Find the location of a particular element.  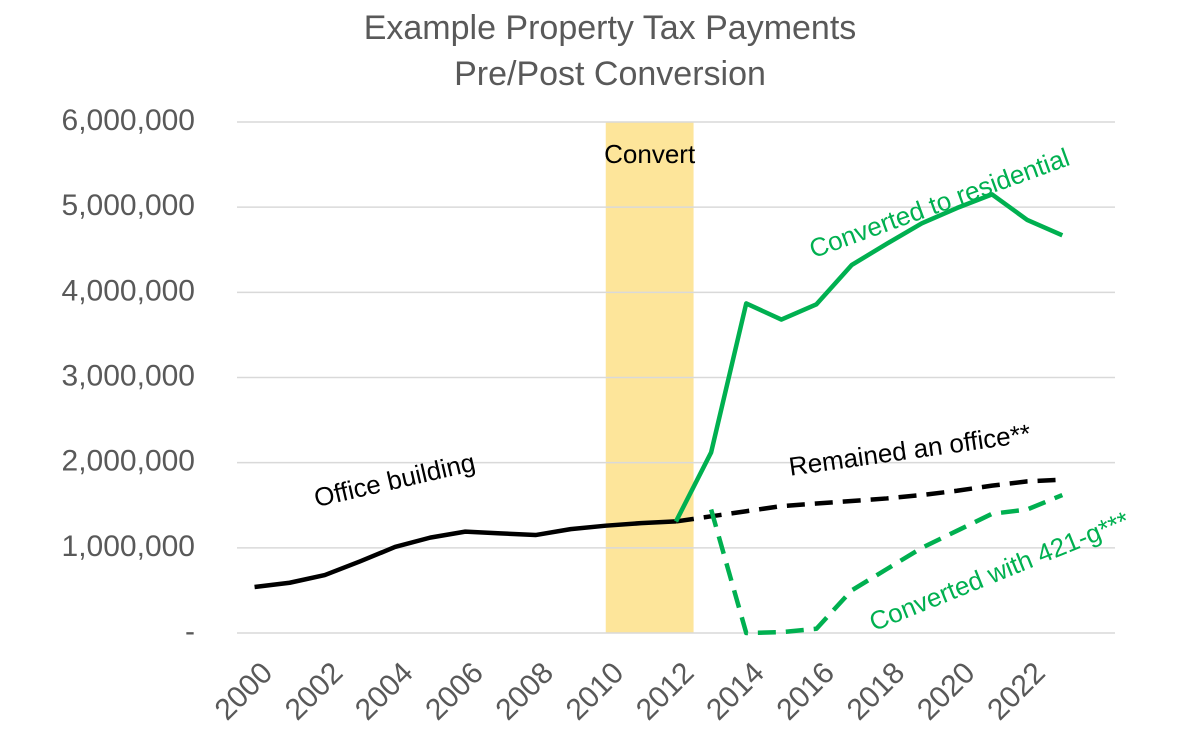

x-tick-label: 2018 is located at coordinates (876, 691).